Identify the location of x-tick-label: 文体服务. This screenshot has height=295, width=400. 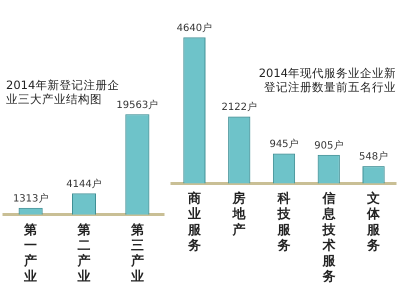
(374, 222).